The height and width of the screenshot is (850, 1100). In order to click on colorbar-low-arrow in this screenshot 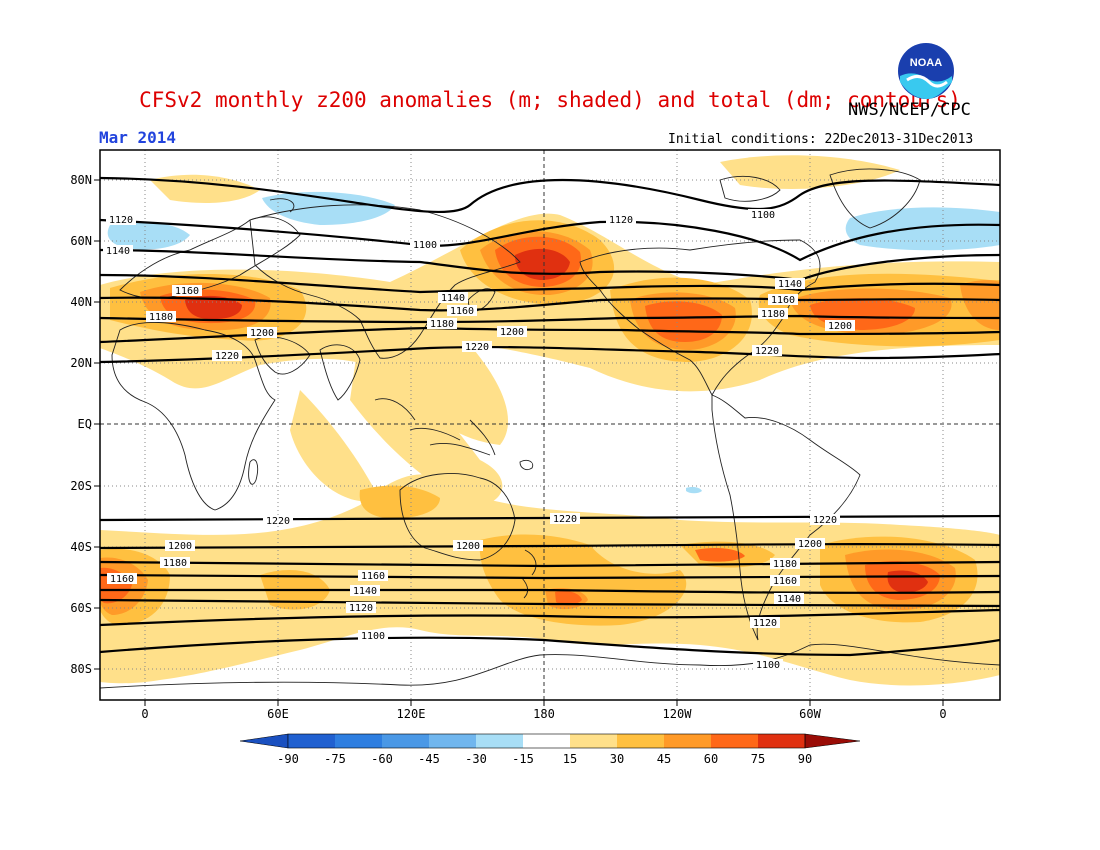, I will do `click(264, 741)`.